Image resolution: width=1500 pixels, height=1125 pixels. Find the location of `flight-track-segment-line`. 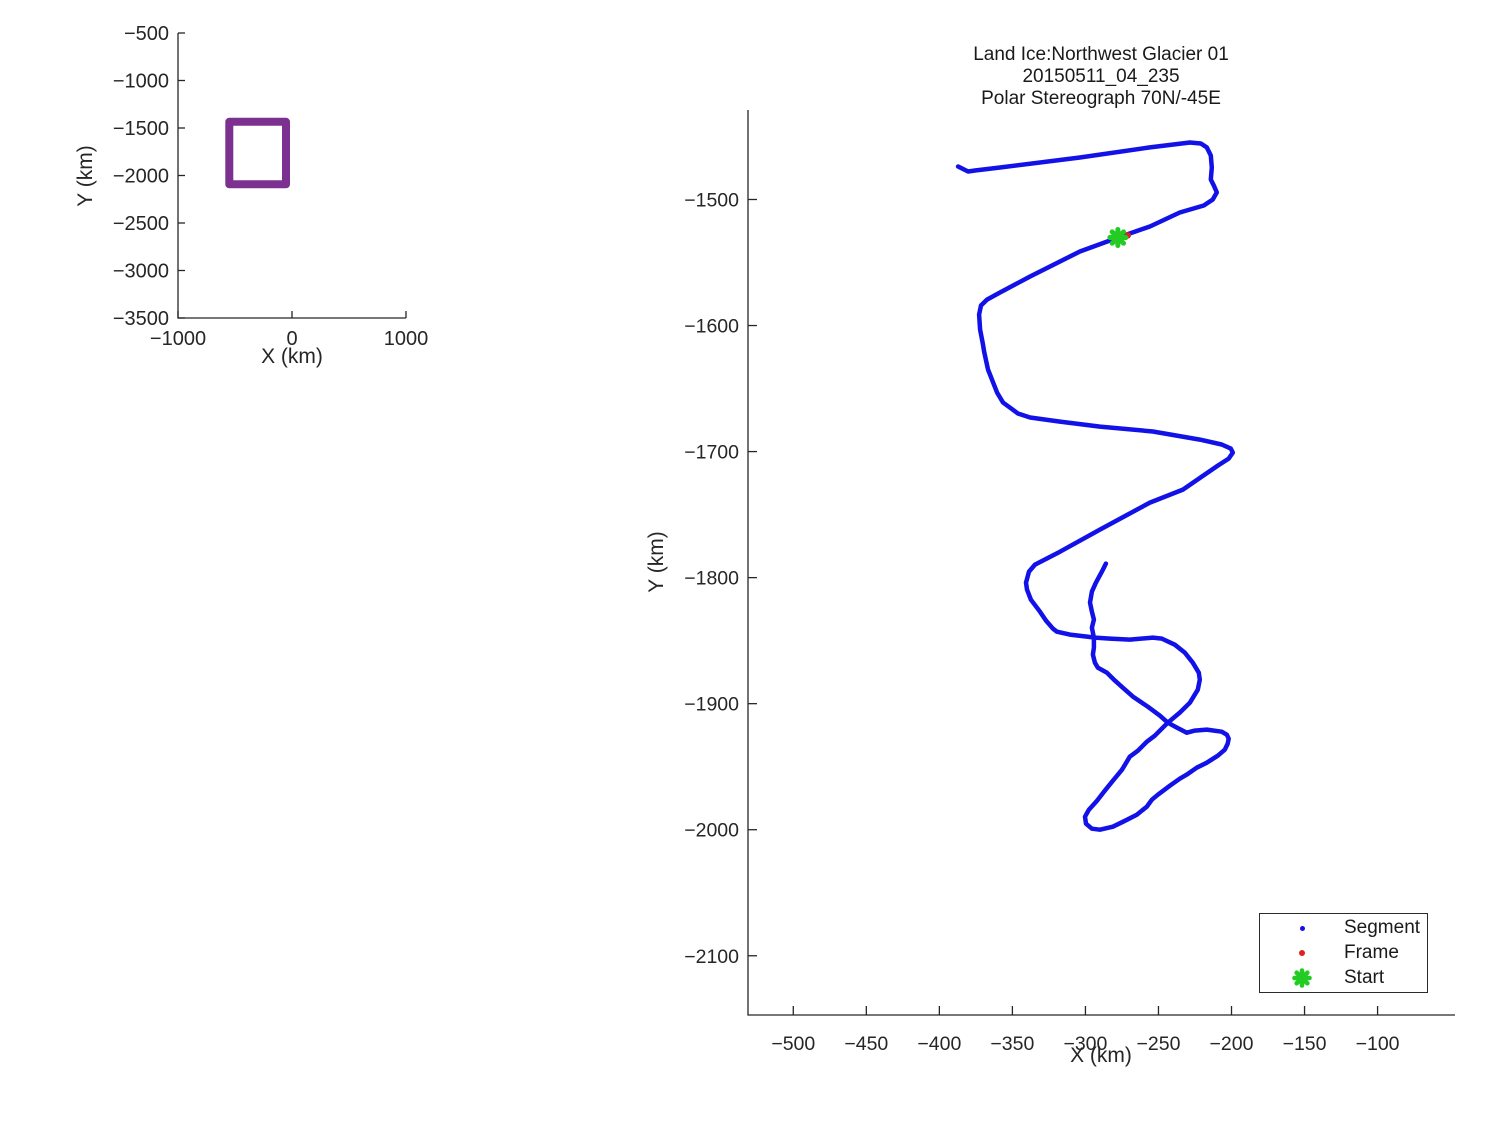

flight-track-segment-line is located at coordinates (1095, 486).